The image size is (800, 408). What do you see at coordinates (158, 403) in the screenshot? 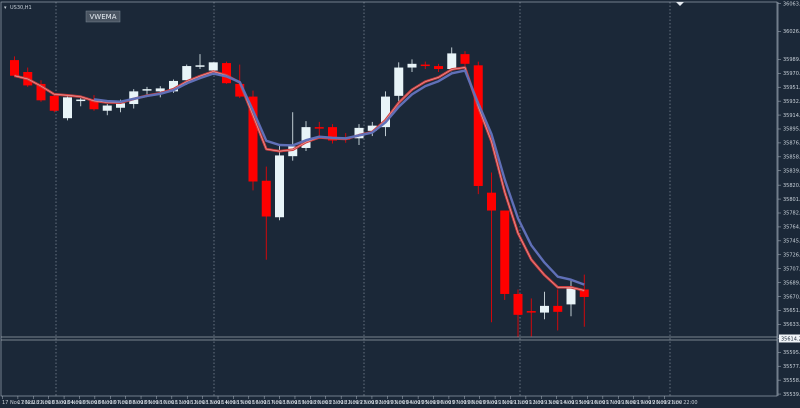
I see `x-tick-label: 18 Nov 10:00` at bounding box center [158, 403].